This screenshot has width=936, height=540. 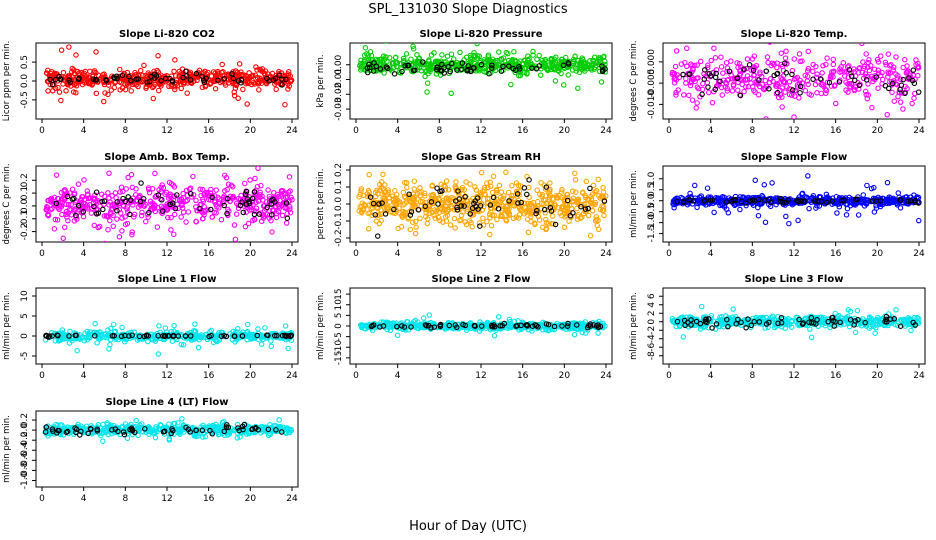 I want to click on y-tick-label: -0.1, so click(x=339, y=221).